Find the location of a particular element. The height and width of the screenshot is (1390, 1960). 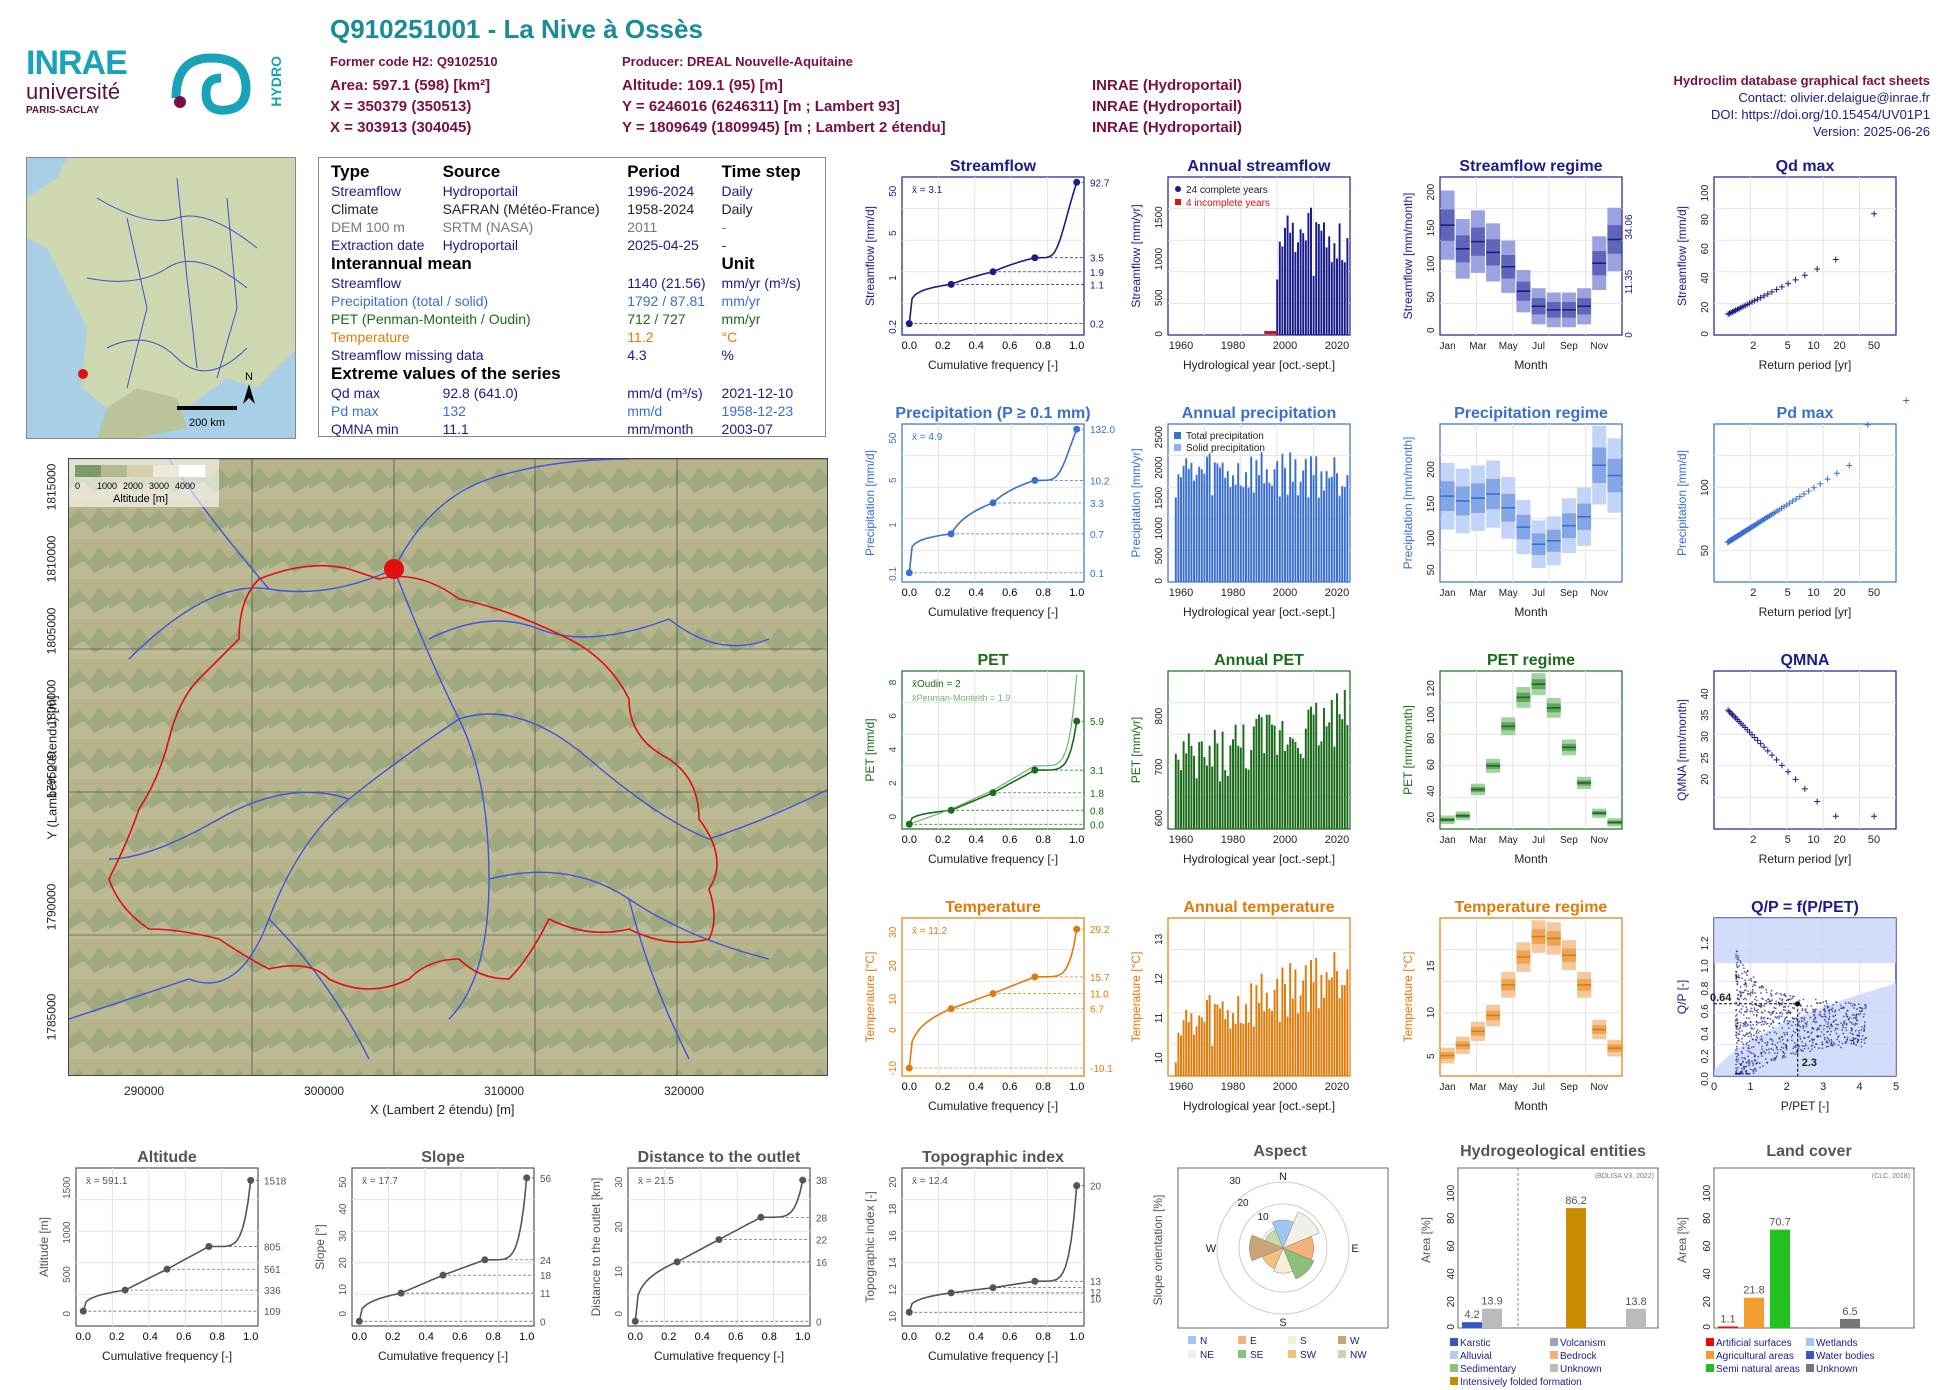

qp-xlabel: P/PET [-] is located at coordinates (1805, 1106).